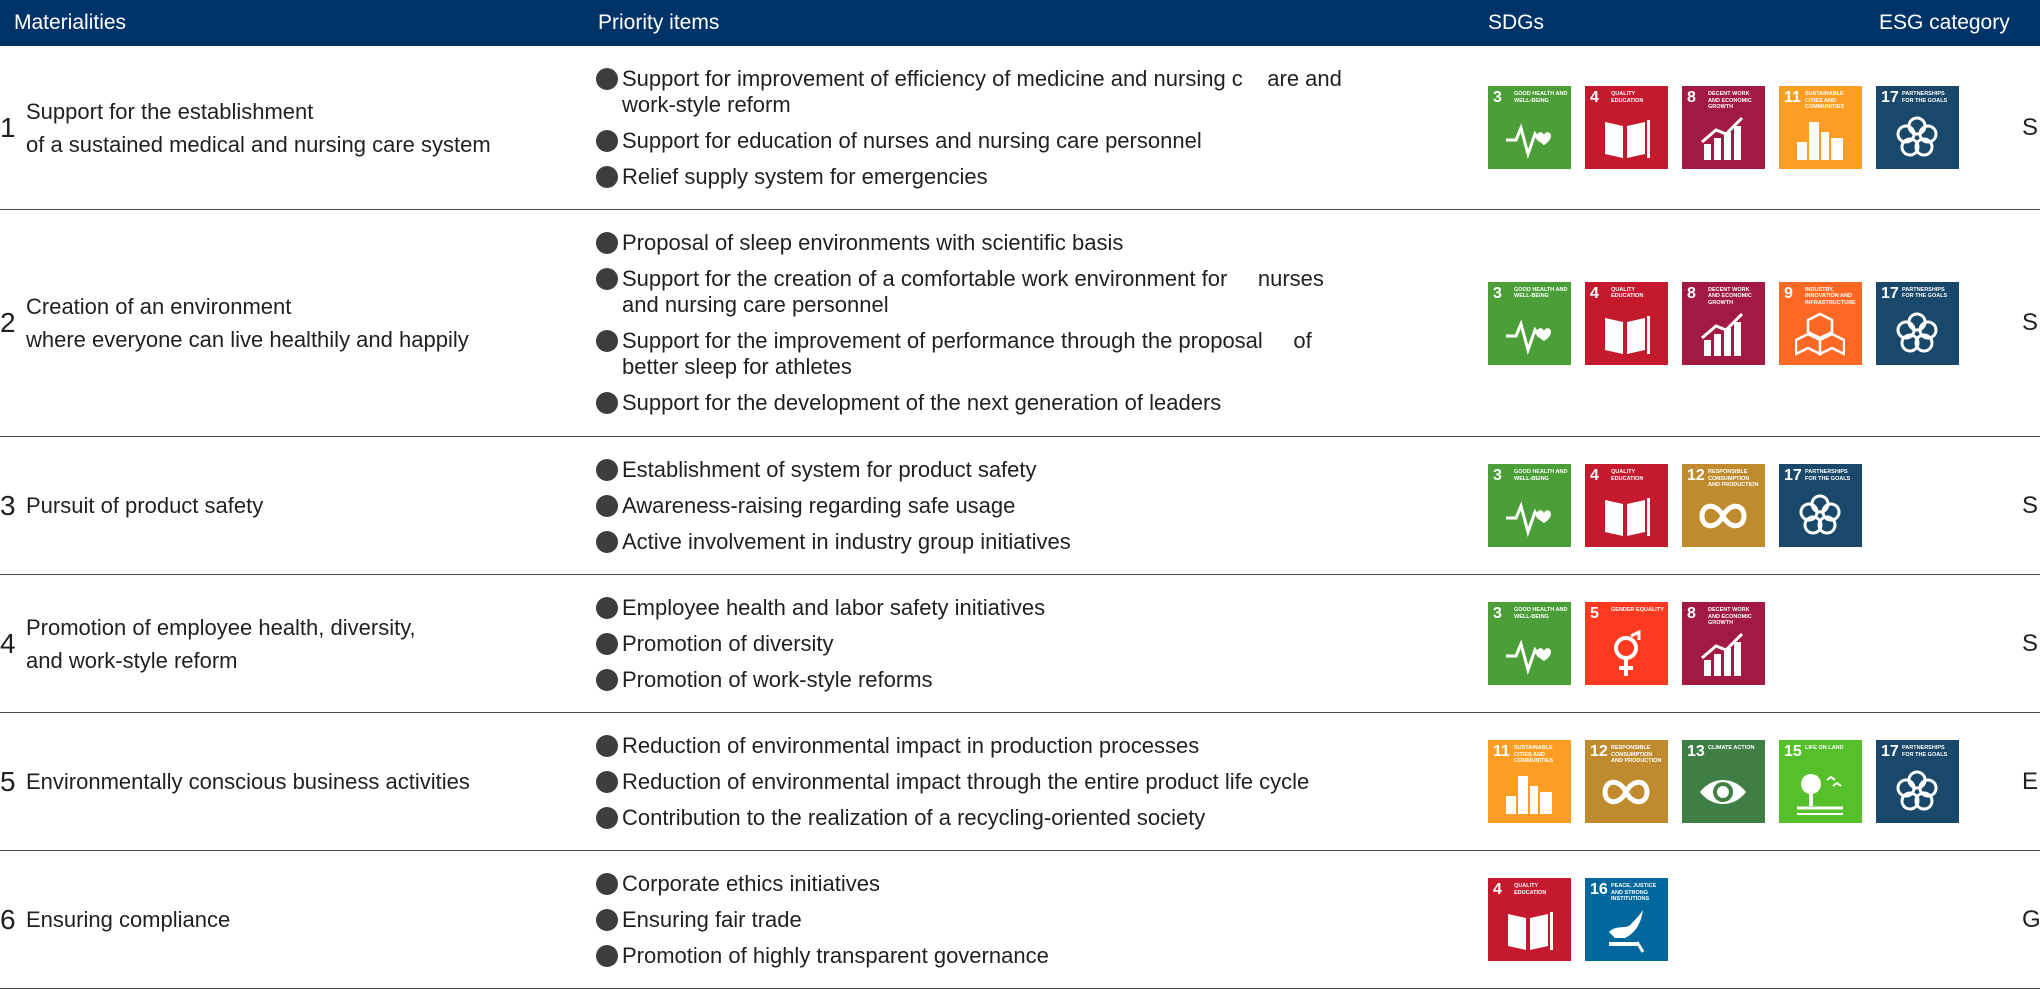  What do you see at coordinates (1627, 931) in the screenshot?
I see `dove-icon` at bounding box center [1627, 931].